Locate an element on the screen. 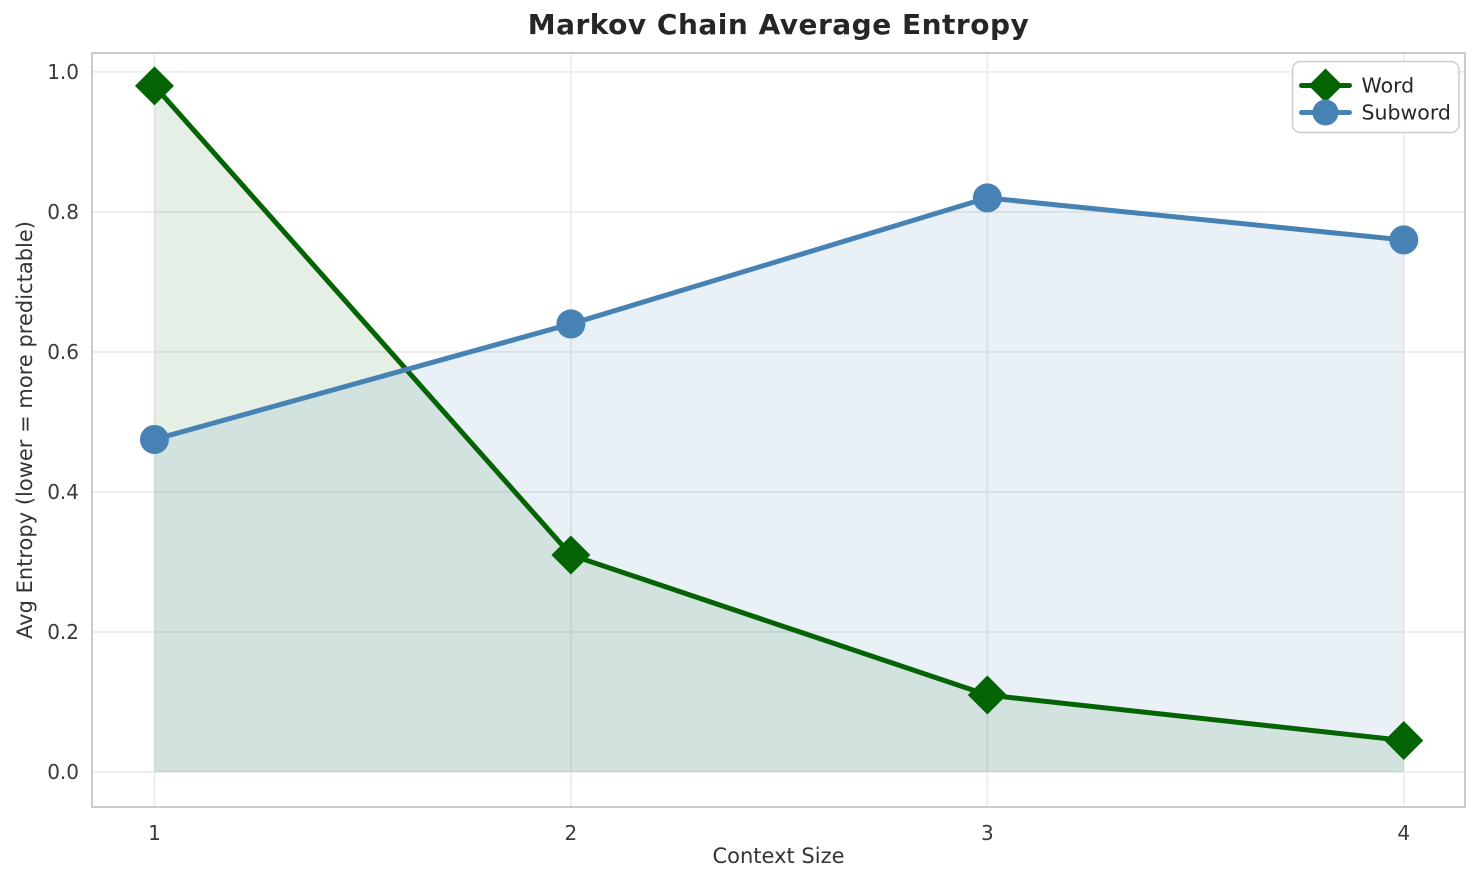  y-axis-label: Avg Entropy (lower = more predictable) is located at coordinates (25, 430).